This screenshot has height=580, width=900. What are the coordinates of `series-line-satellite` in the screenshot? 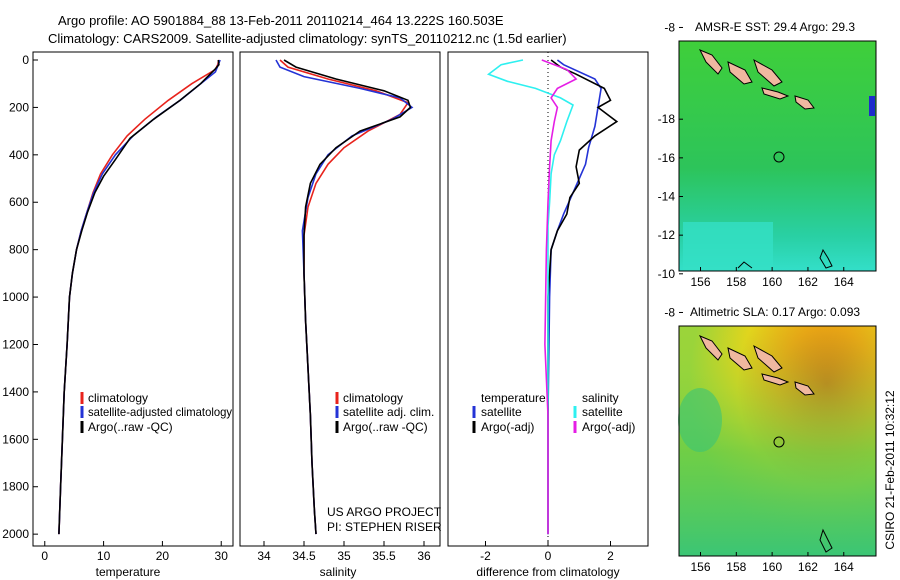 It's located at (344, 297).